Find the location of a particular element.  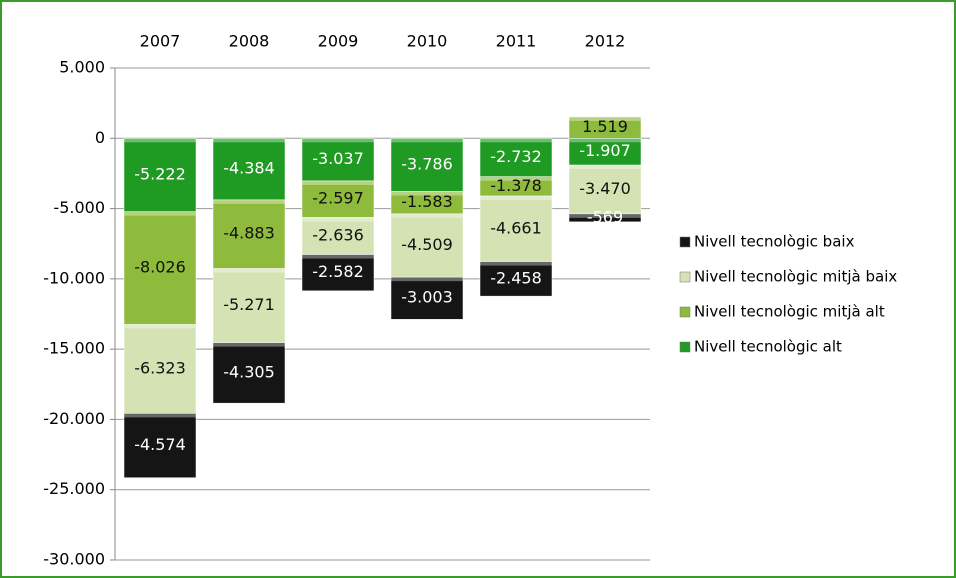

value-label: -3.037 is located at coordinates (338, 158).